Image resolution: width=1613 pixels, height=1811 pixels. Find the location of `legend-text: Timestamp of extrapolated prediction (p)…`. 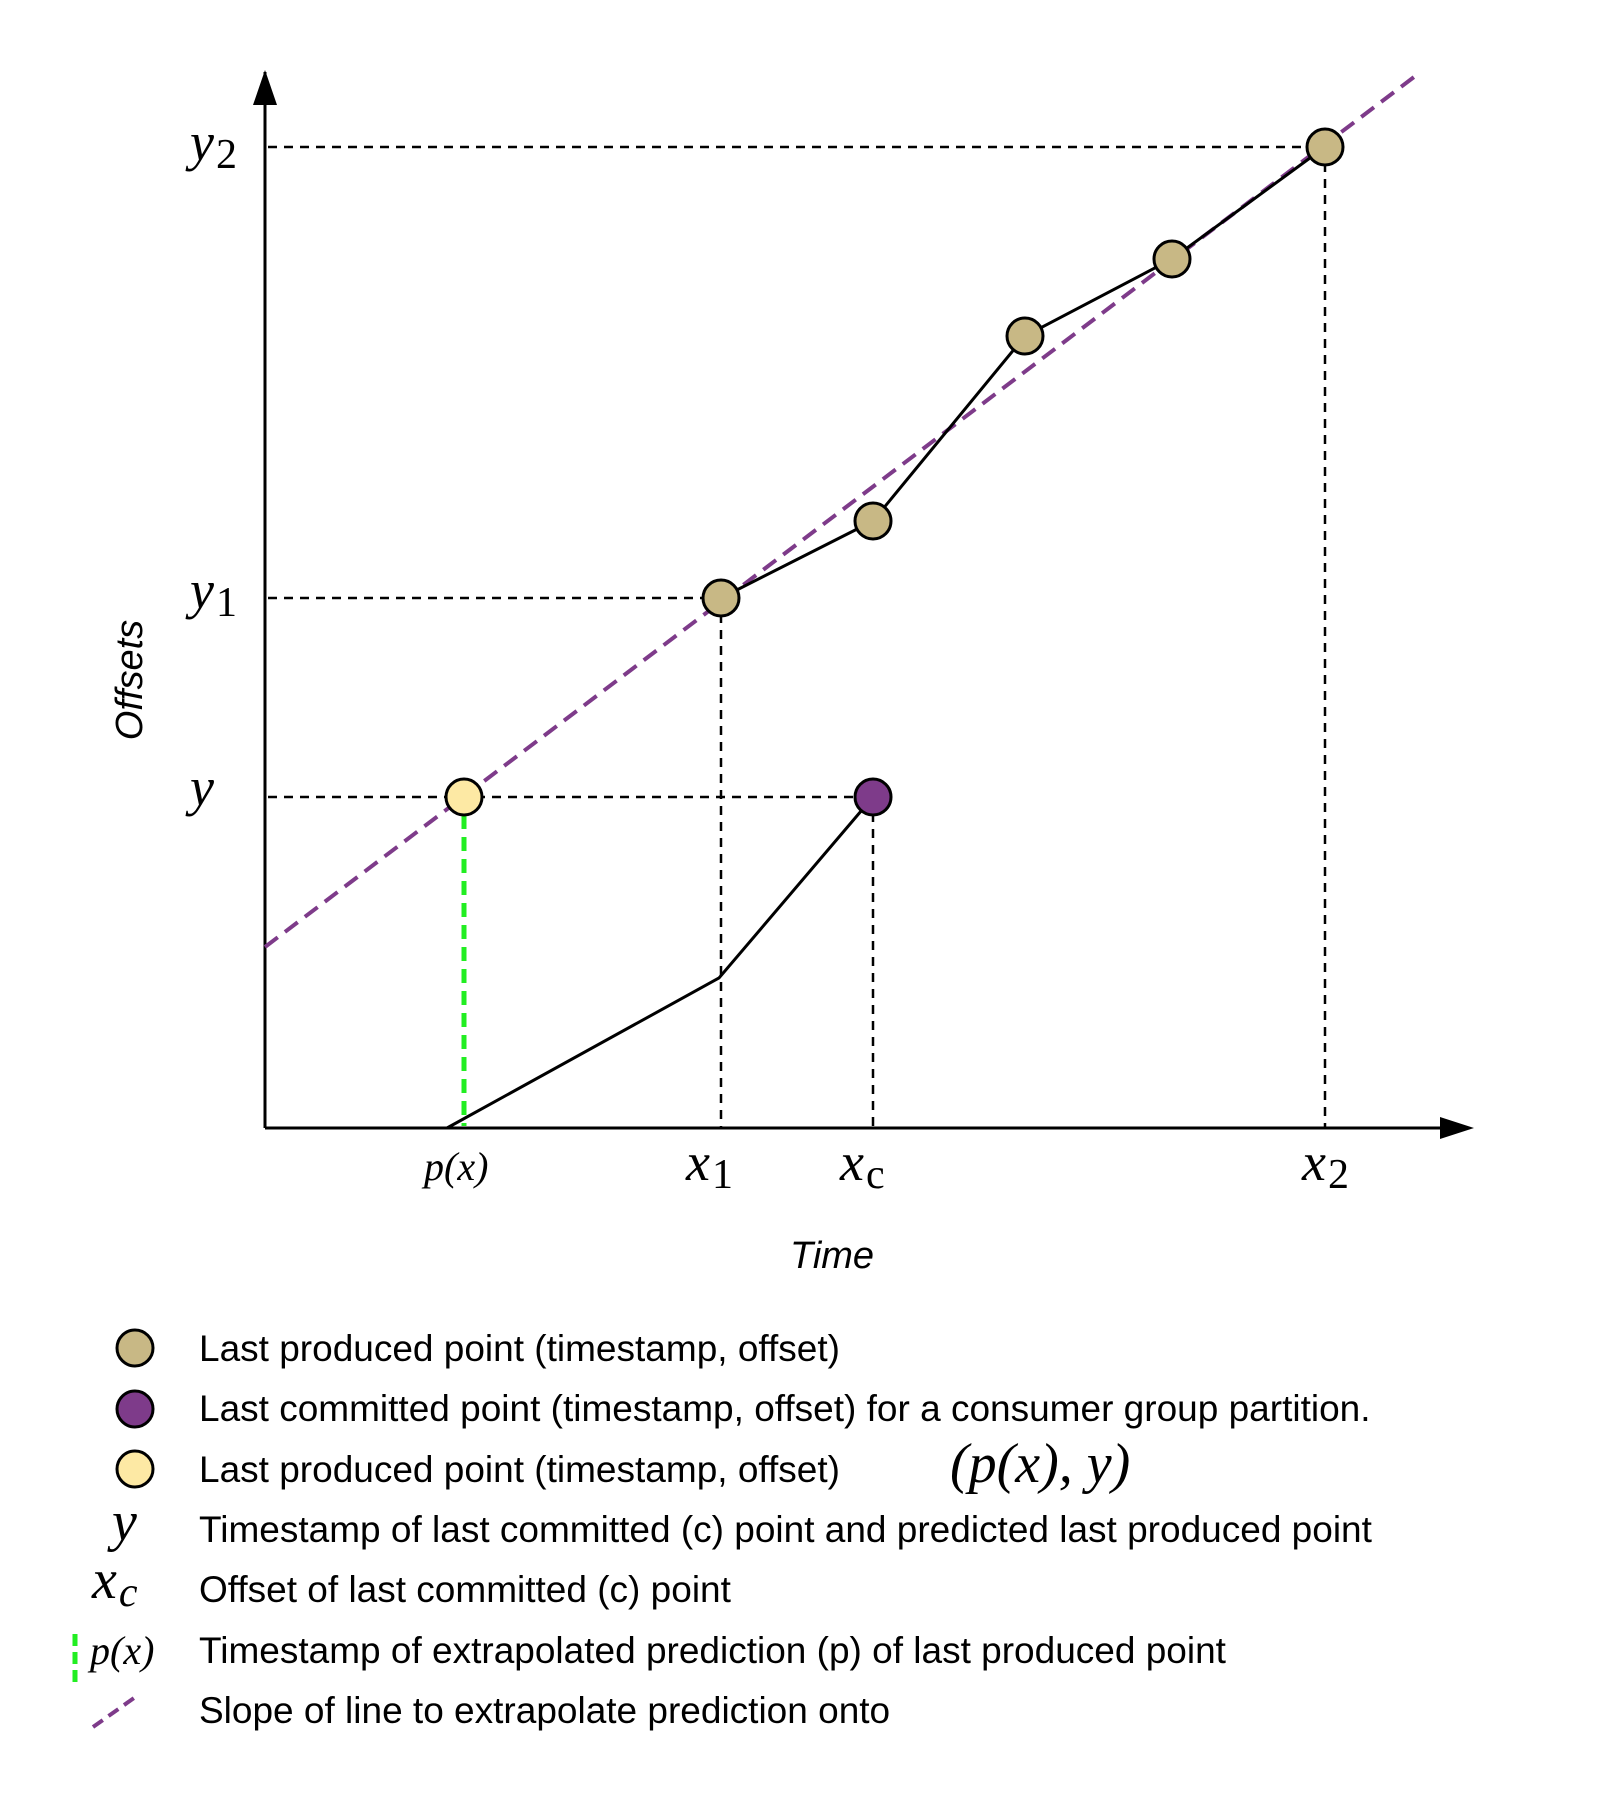

legend-text: Timestamp of extrapolated prediction (p)… is located at coordinates (713, 1650).